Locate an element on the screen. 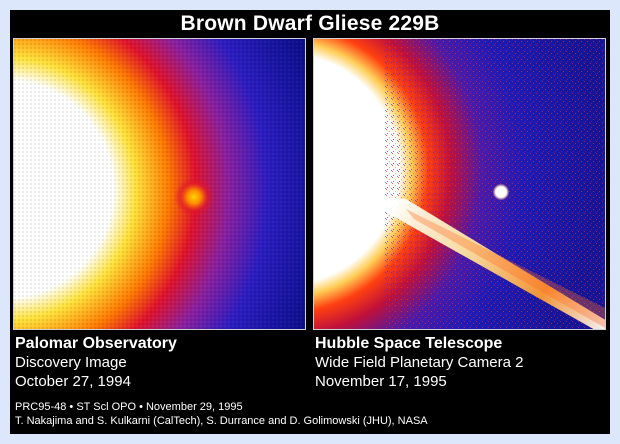  hubble-caption-subtitle: Wide Field Planetary Camera 2 is located at coordinates (419, 362).